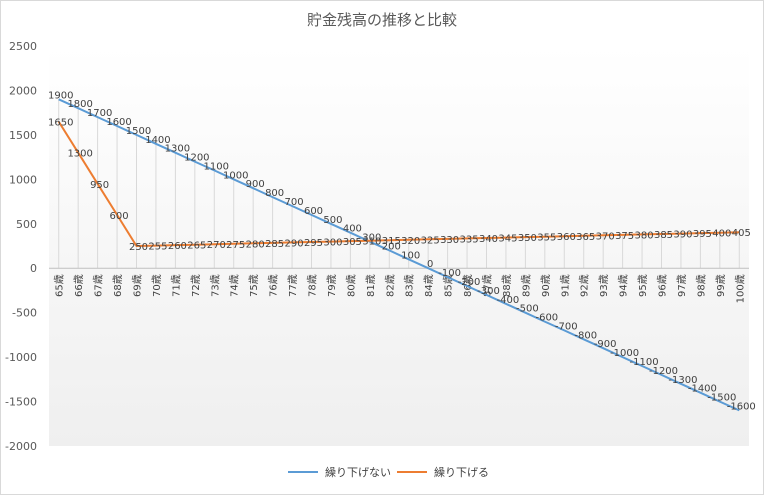 The width and height of the screenshot is (764, 495). What do you see at coordinates (488, 291) in the screenshot?
I see `data-label: -300` at bounding box center [488, 291].